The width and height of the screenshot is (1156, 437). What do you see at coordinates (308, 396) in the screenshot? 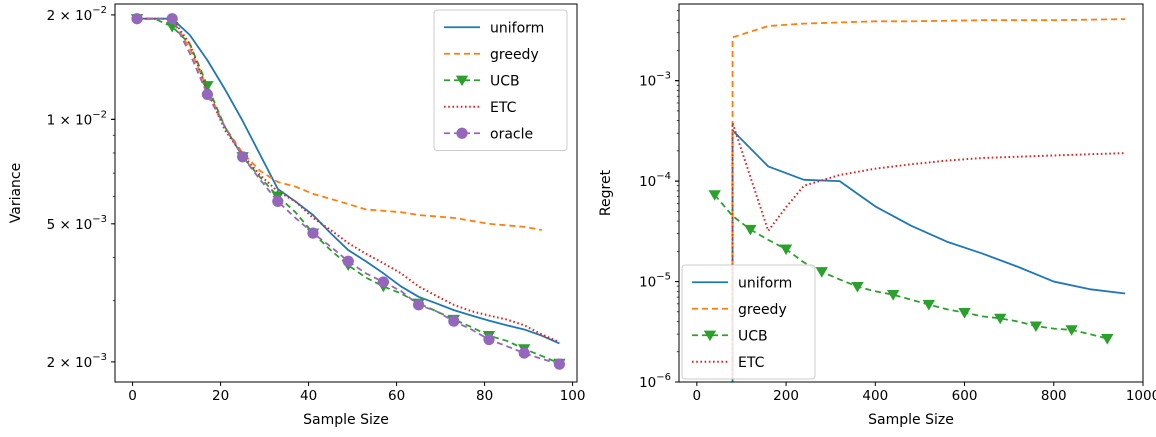
I see `x-tick-label: 40` at bounding box center [308, 396].